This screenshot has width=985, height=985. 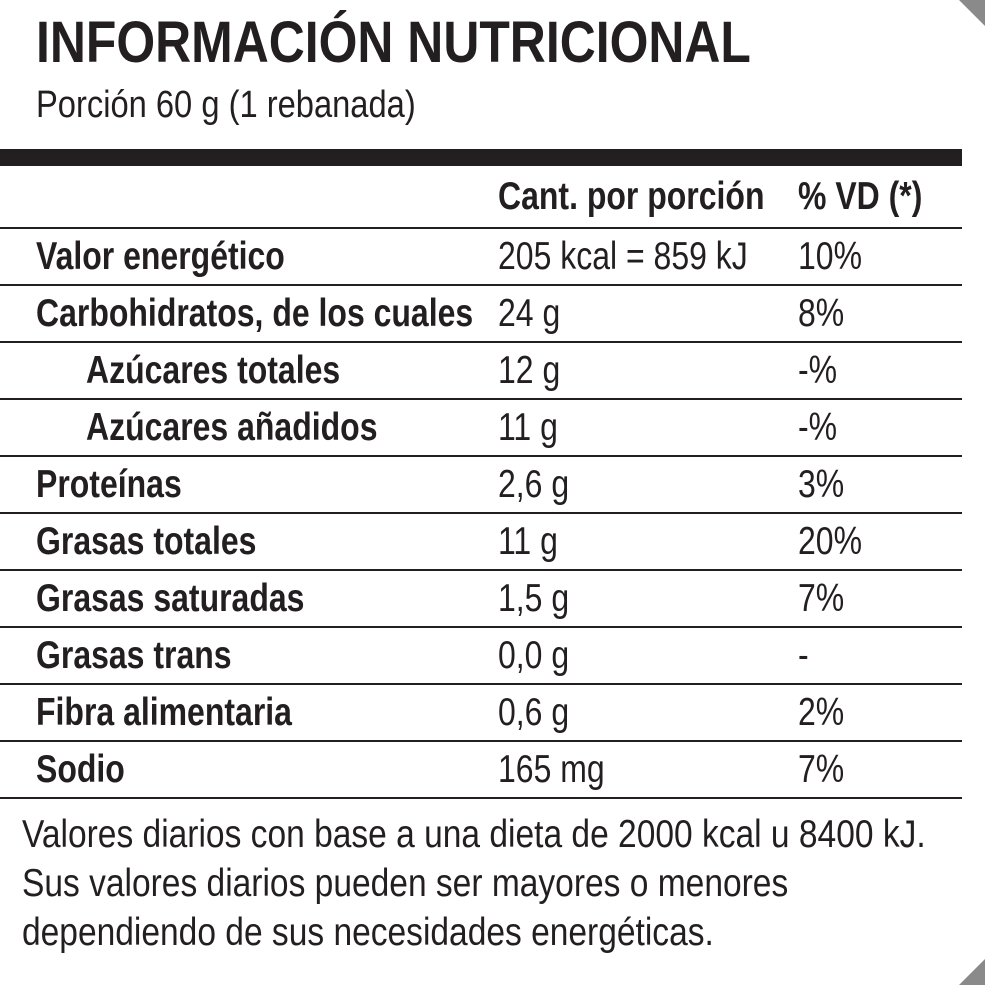 What do you see at coordinates (803, 655) in the screenshot?
I see `nutrient-daily-value: -` at bounding box center [803, 655].